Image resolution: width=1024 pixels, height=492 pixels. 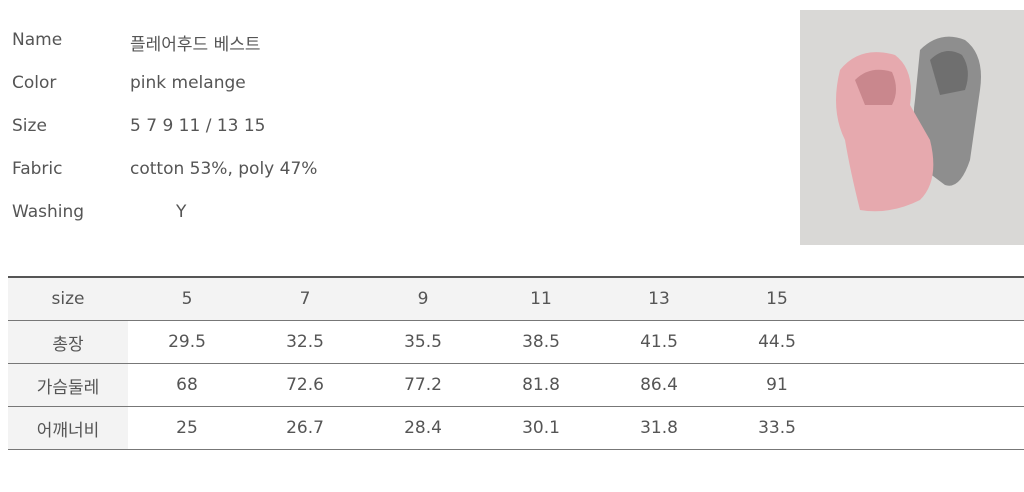 What do you see at coordinates (423, 428) in the screenshot?
I see `cell: 28.4` at bounding box center [423, 428].